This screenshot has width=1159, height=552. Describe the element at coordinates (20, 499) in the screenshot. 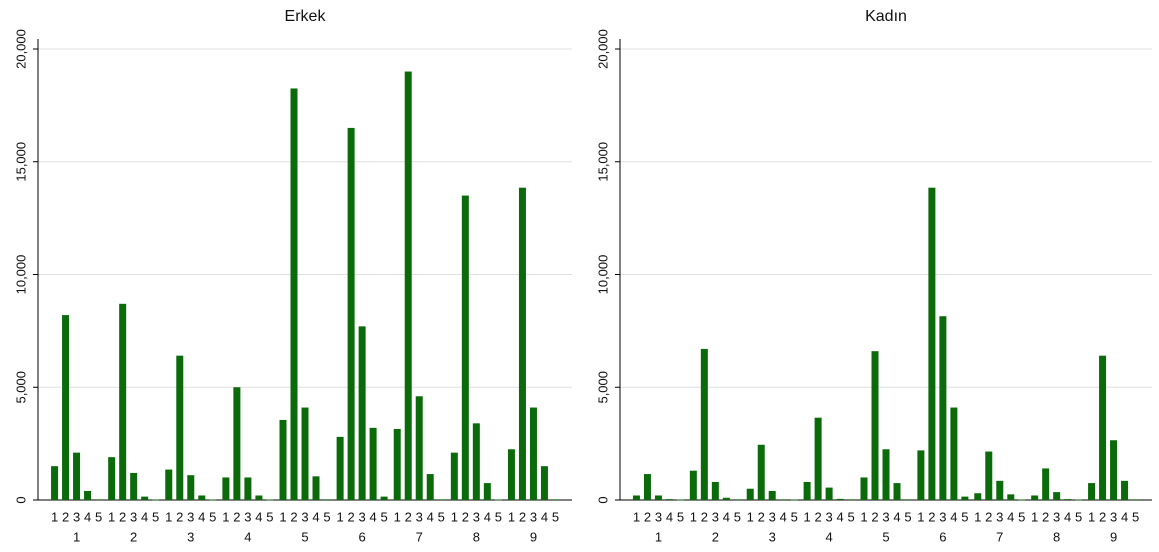

I see `y-tick-label: 0` at that location.